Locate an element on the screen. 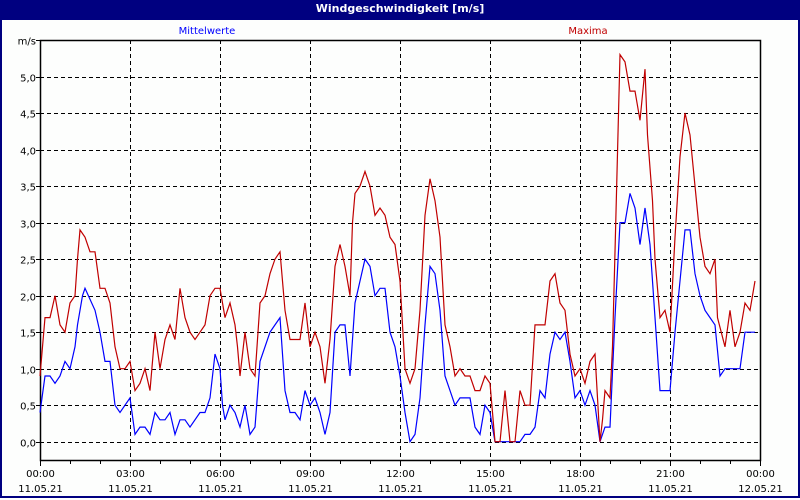 The image size is (800, 500). y-tick-label: 4,5 is located at coordinates (28, 115).